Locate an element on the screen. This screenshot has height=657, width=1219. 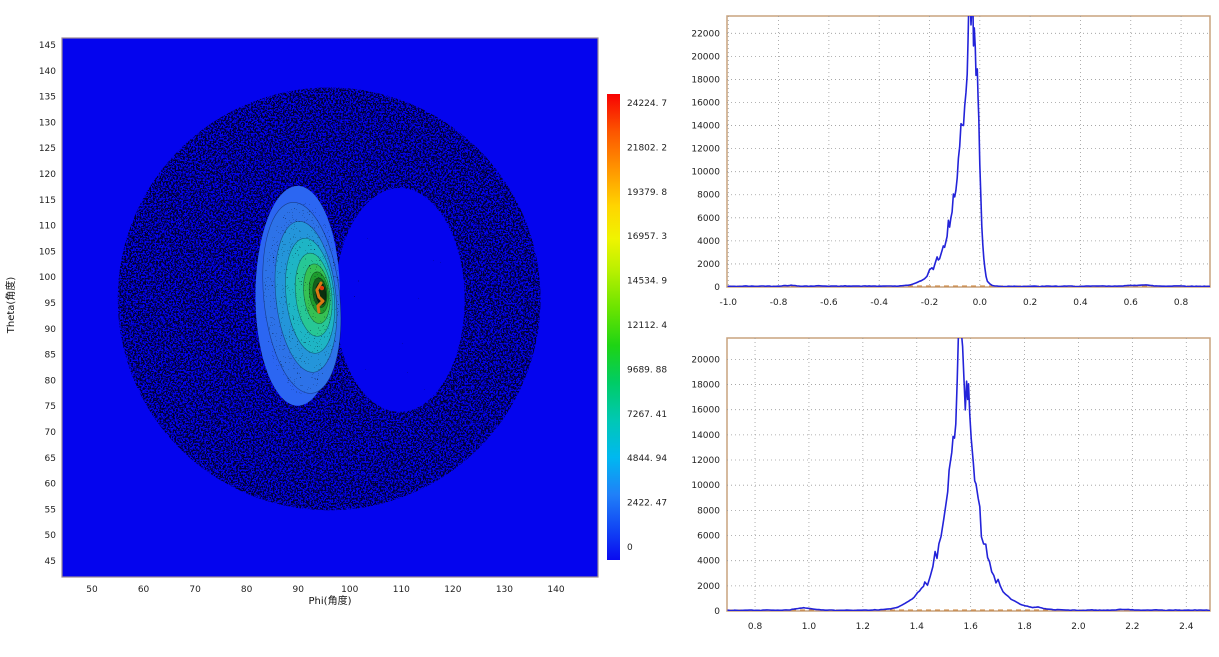
clear-region-speckle is located at coordinates (399, 299).